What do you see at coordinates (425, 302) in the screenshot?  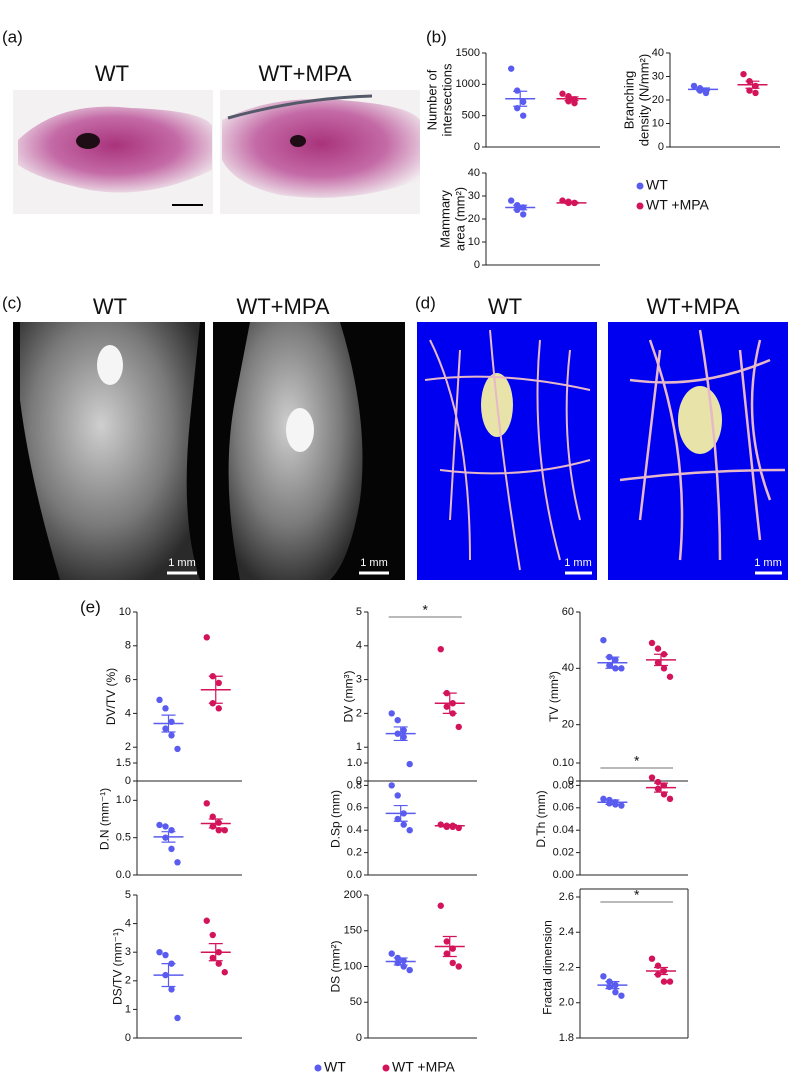 I see `panel-label: (d)` at bounding box center [425, 302].